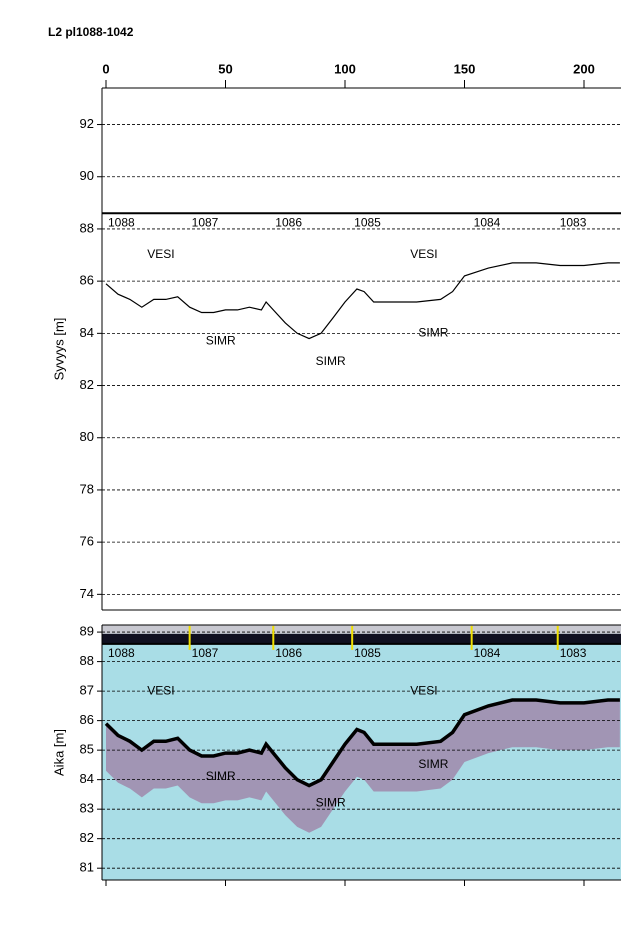 This screenshot has width=621, height=945. What do you see at coordinates (91, 32) in the screenshot?
I see `chart-title: L2 pl1088-1042` at bounding box center [91, 32].